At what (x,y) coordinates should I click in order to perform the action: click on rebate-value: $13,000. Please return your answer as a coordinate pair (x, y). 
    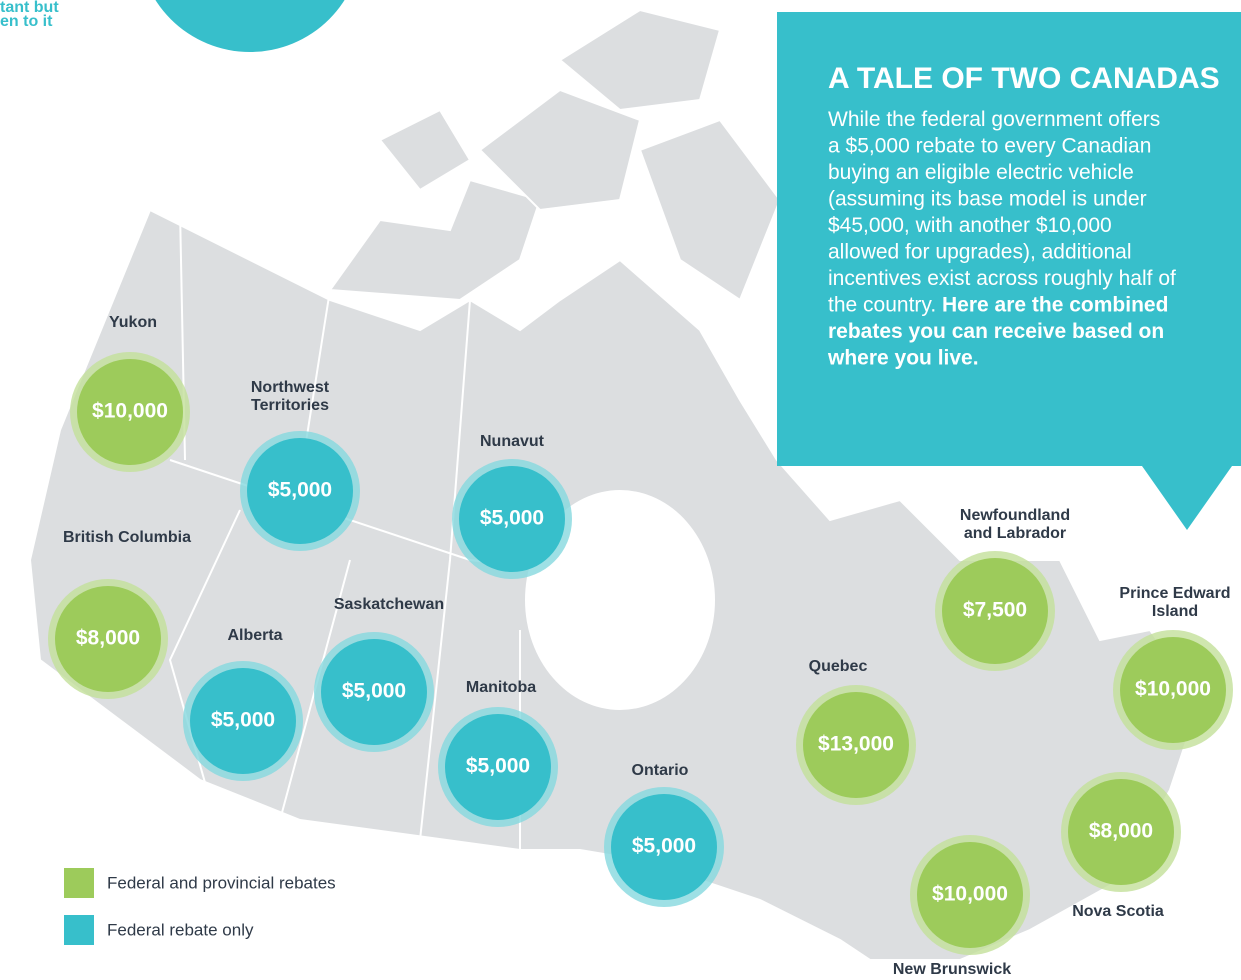
    Looking at the image, I should click on (856, 744).